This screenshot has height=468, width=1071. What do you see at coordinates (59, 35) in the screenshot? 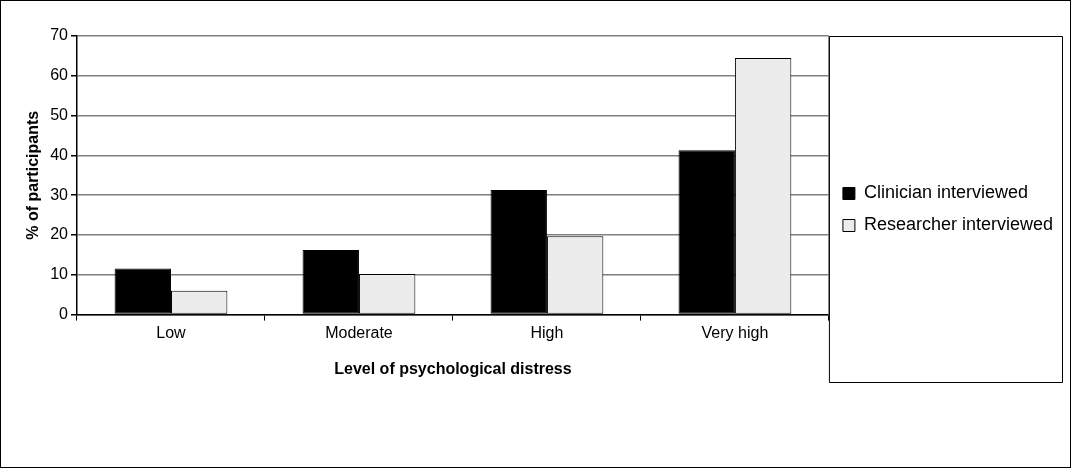
I see `y-tick-label: 70` at bounding box center [59, 35].